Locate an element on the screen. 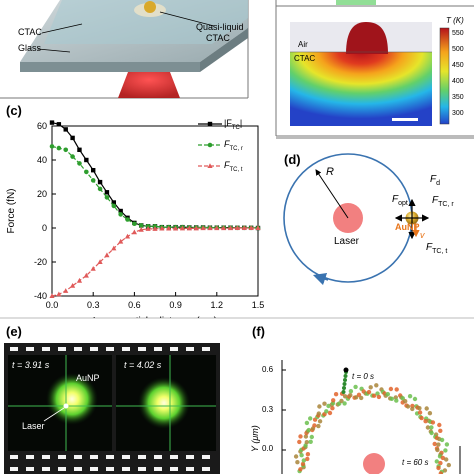 This screenshot has width=474, height=474. legend-item: |FTC| is located at coordinates (233, 124).